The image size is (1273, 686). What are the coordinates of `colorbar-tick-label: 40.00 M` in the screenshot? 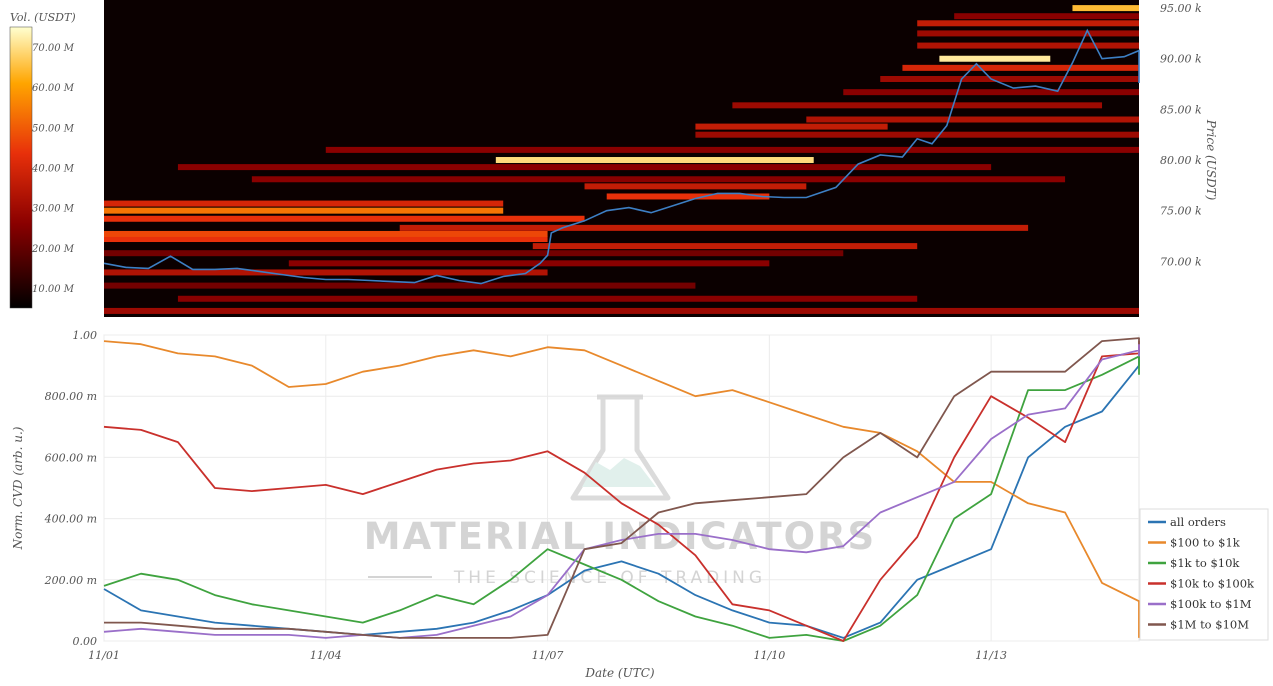 It's located at (53, 169).